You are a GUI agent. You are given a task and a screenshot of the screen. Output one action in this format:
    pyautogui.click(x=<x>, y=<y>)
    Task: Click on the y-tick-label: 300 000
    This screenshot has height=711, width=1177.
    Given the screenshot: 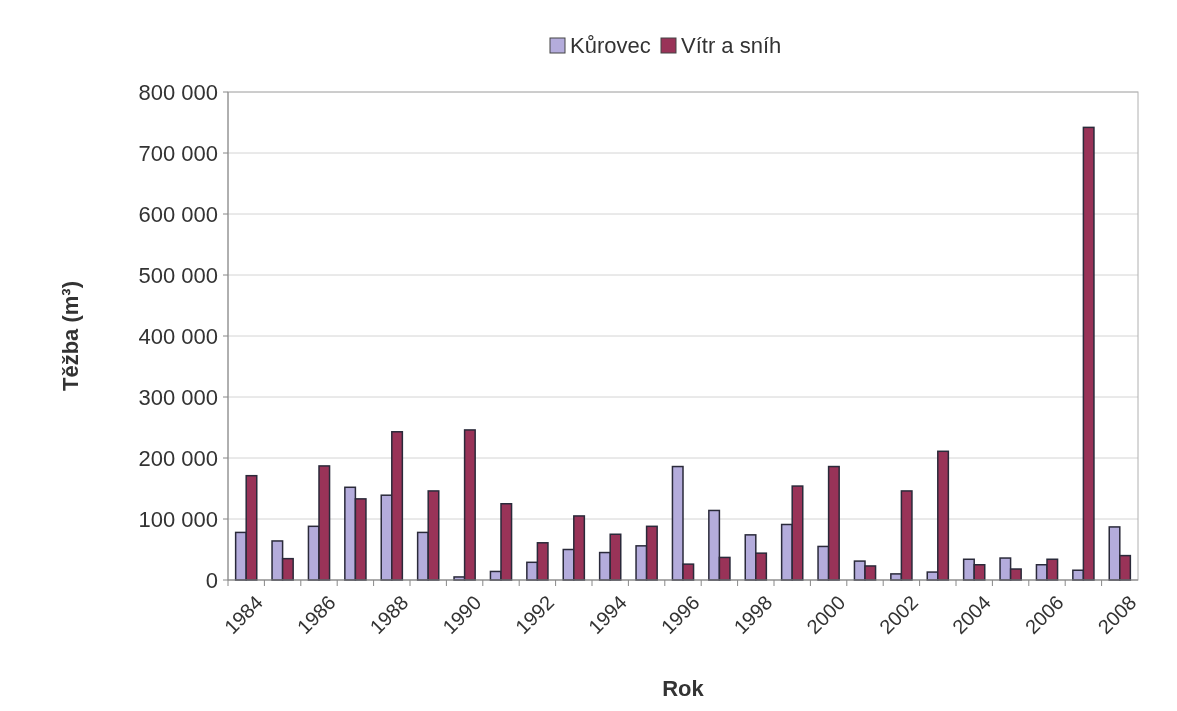 What is the action you would take?
    pyautogui.click(x=178, y=397)
    